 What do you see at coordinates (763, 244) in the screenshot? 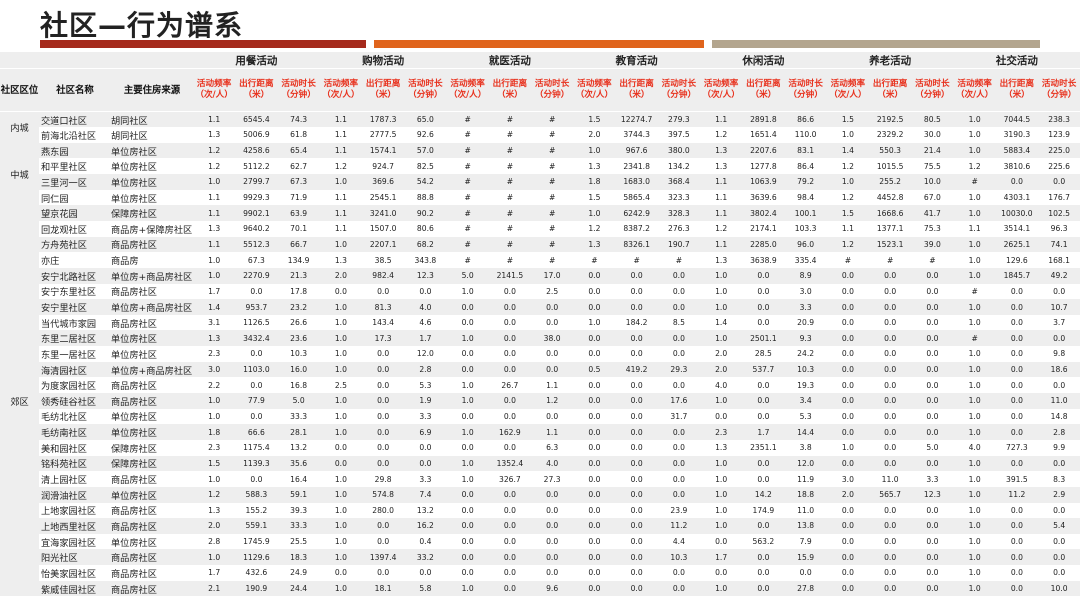
I see `data-cell: 2285.0` at bounding box center [763, 244].